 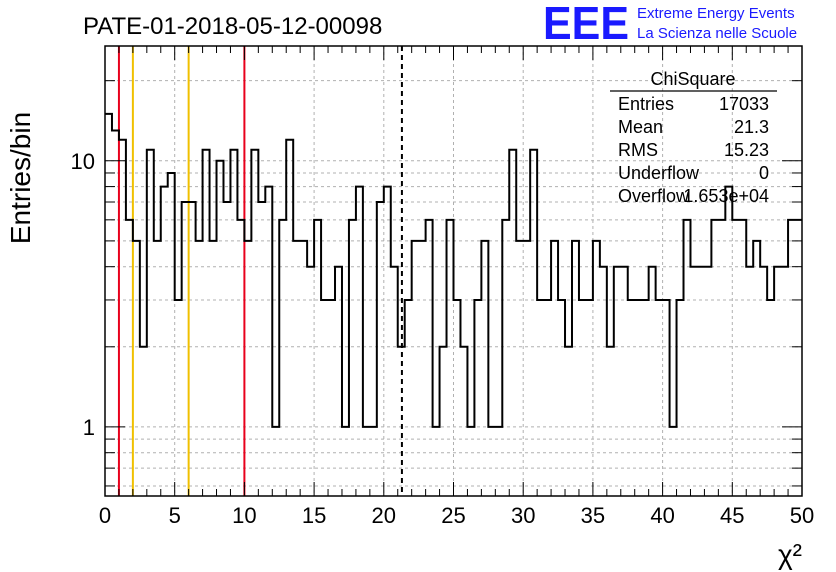 What do you see at coordinates (523, 515) in the screenshot?
I see `x-tick-label: 30` at bounding box center [523, 515].